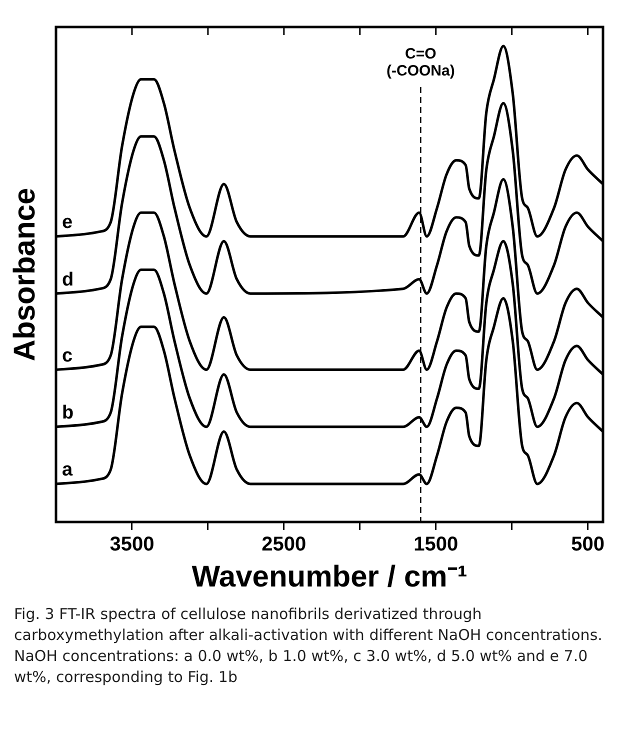  Describe the element at coordinates (308, 646) in the screenshot. I see `caption: Fig. 3 FT-IR spectra of cellulose nanofibrils derivatized through carboxymethylation after alkali-activation with different NaOH concentrations. NaOH concentrations: a 0.0 wt%, b 1.0 wt%, c 3.0 wt%, d 5.0 wt% and e 7.0 wt%, corresponding to Fig. 1b` at that location.